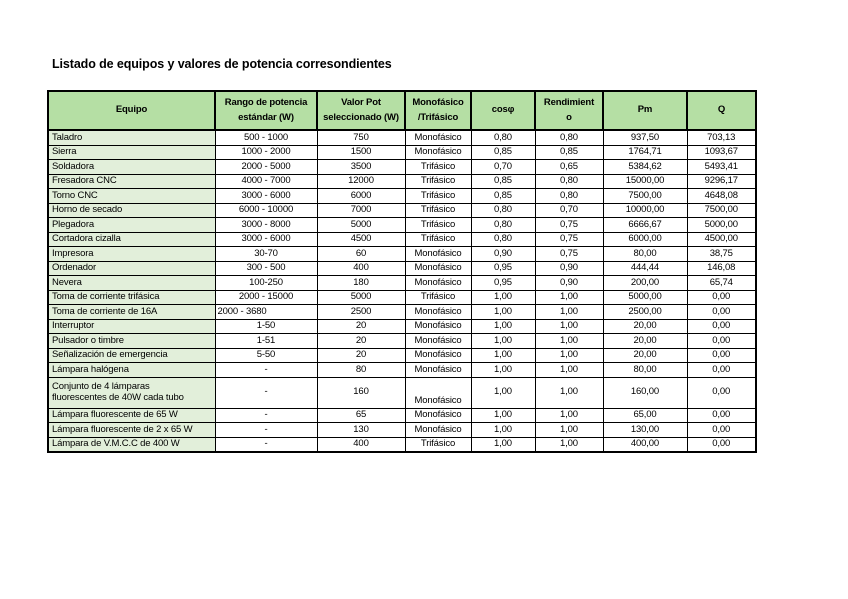 This screenshot has height=599, width=848. I want to click on cell-selected-power: 4500, so click(361, 239).